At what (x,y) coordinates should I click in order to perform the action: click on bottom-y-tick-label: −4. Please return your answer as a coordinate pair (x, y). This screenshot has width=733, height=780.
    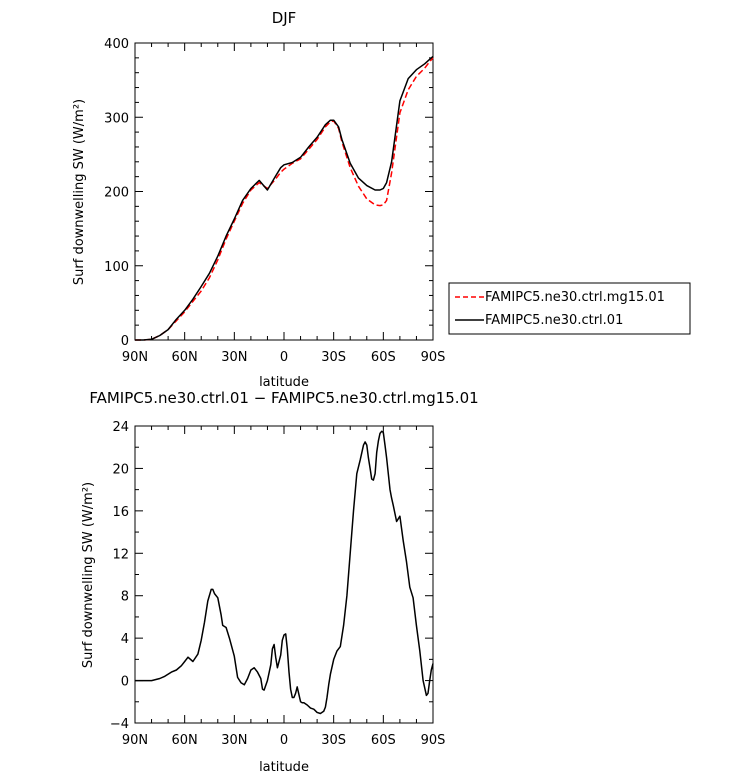
    Looking at the image, I should click on (119, 724).